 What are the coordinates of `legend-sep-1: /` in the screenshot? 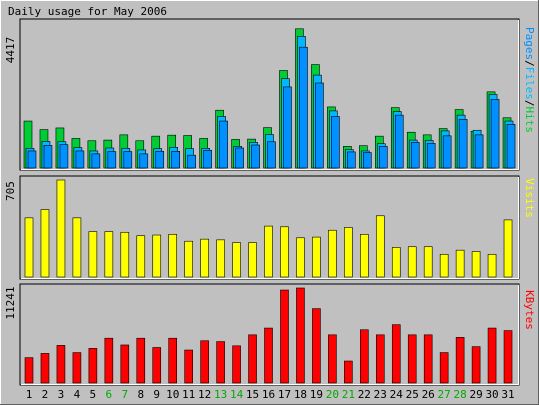 It's located at (529, 63).